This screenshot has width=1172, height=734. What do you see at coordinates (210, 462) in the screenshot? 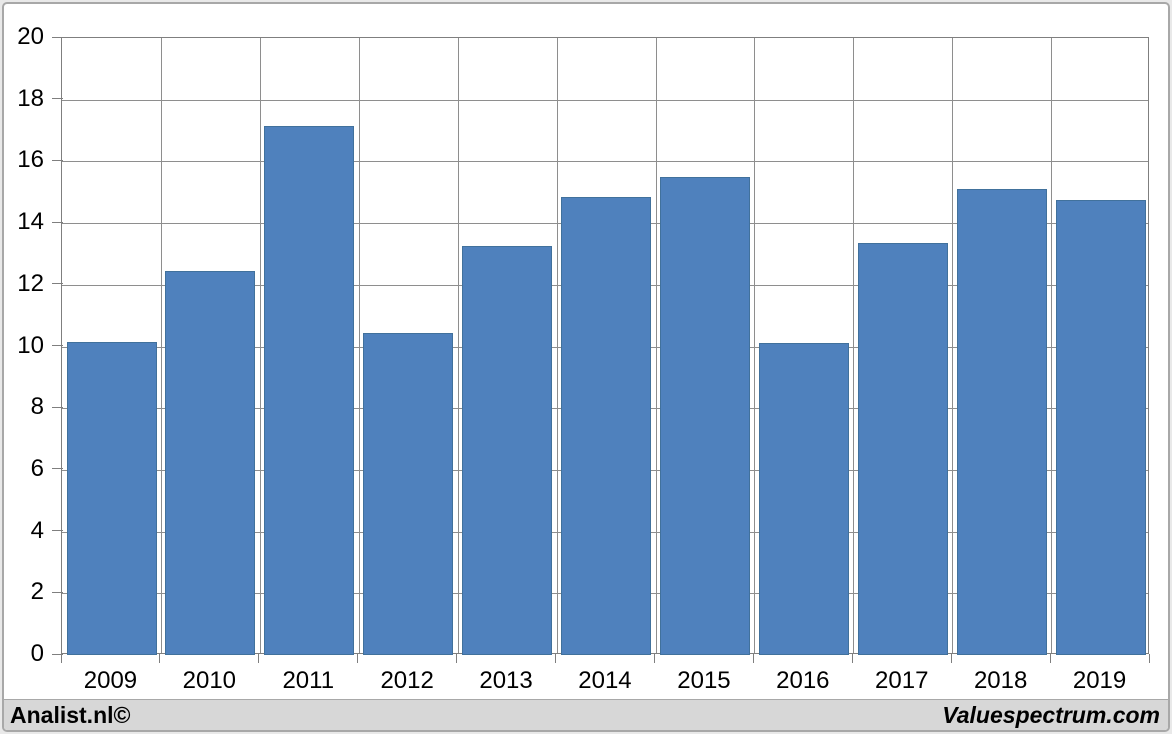
I see `bar-2010` at bounding box center [210, 462].